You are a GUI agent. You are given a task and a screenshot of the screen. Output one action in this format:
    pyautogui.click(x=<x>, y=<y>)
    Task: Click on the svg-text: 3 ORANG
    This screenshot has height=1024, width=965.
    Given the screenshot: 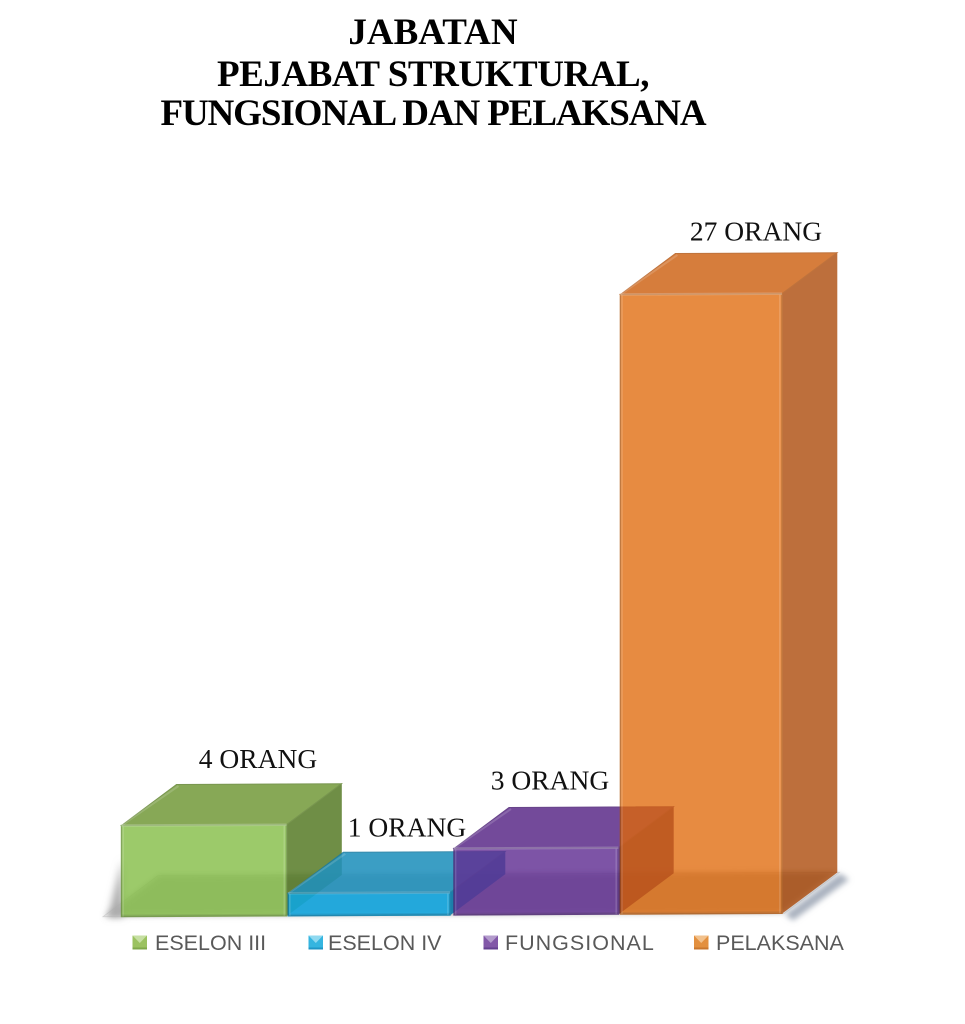 What is the action you would take?
    pyautogui.click(x=550, y=780)
    